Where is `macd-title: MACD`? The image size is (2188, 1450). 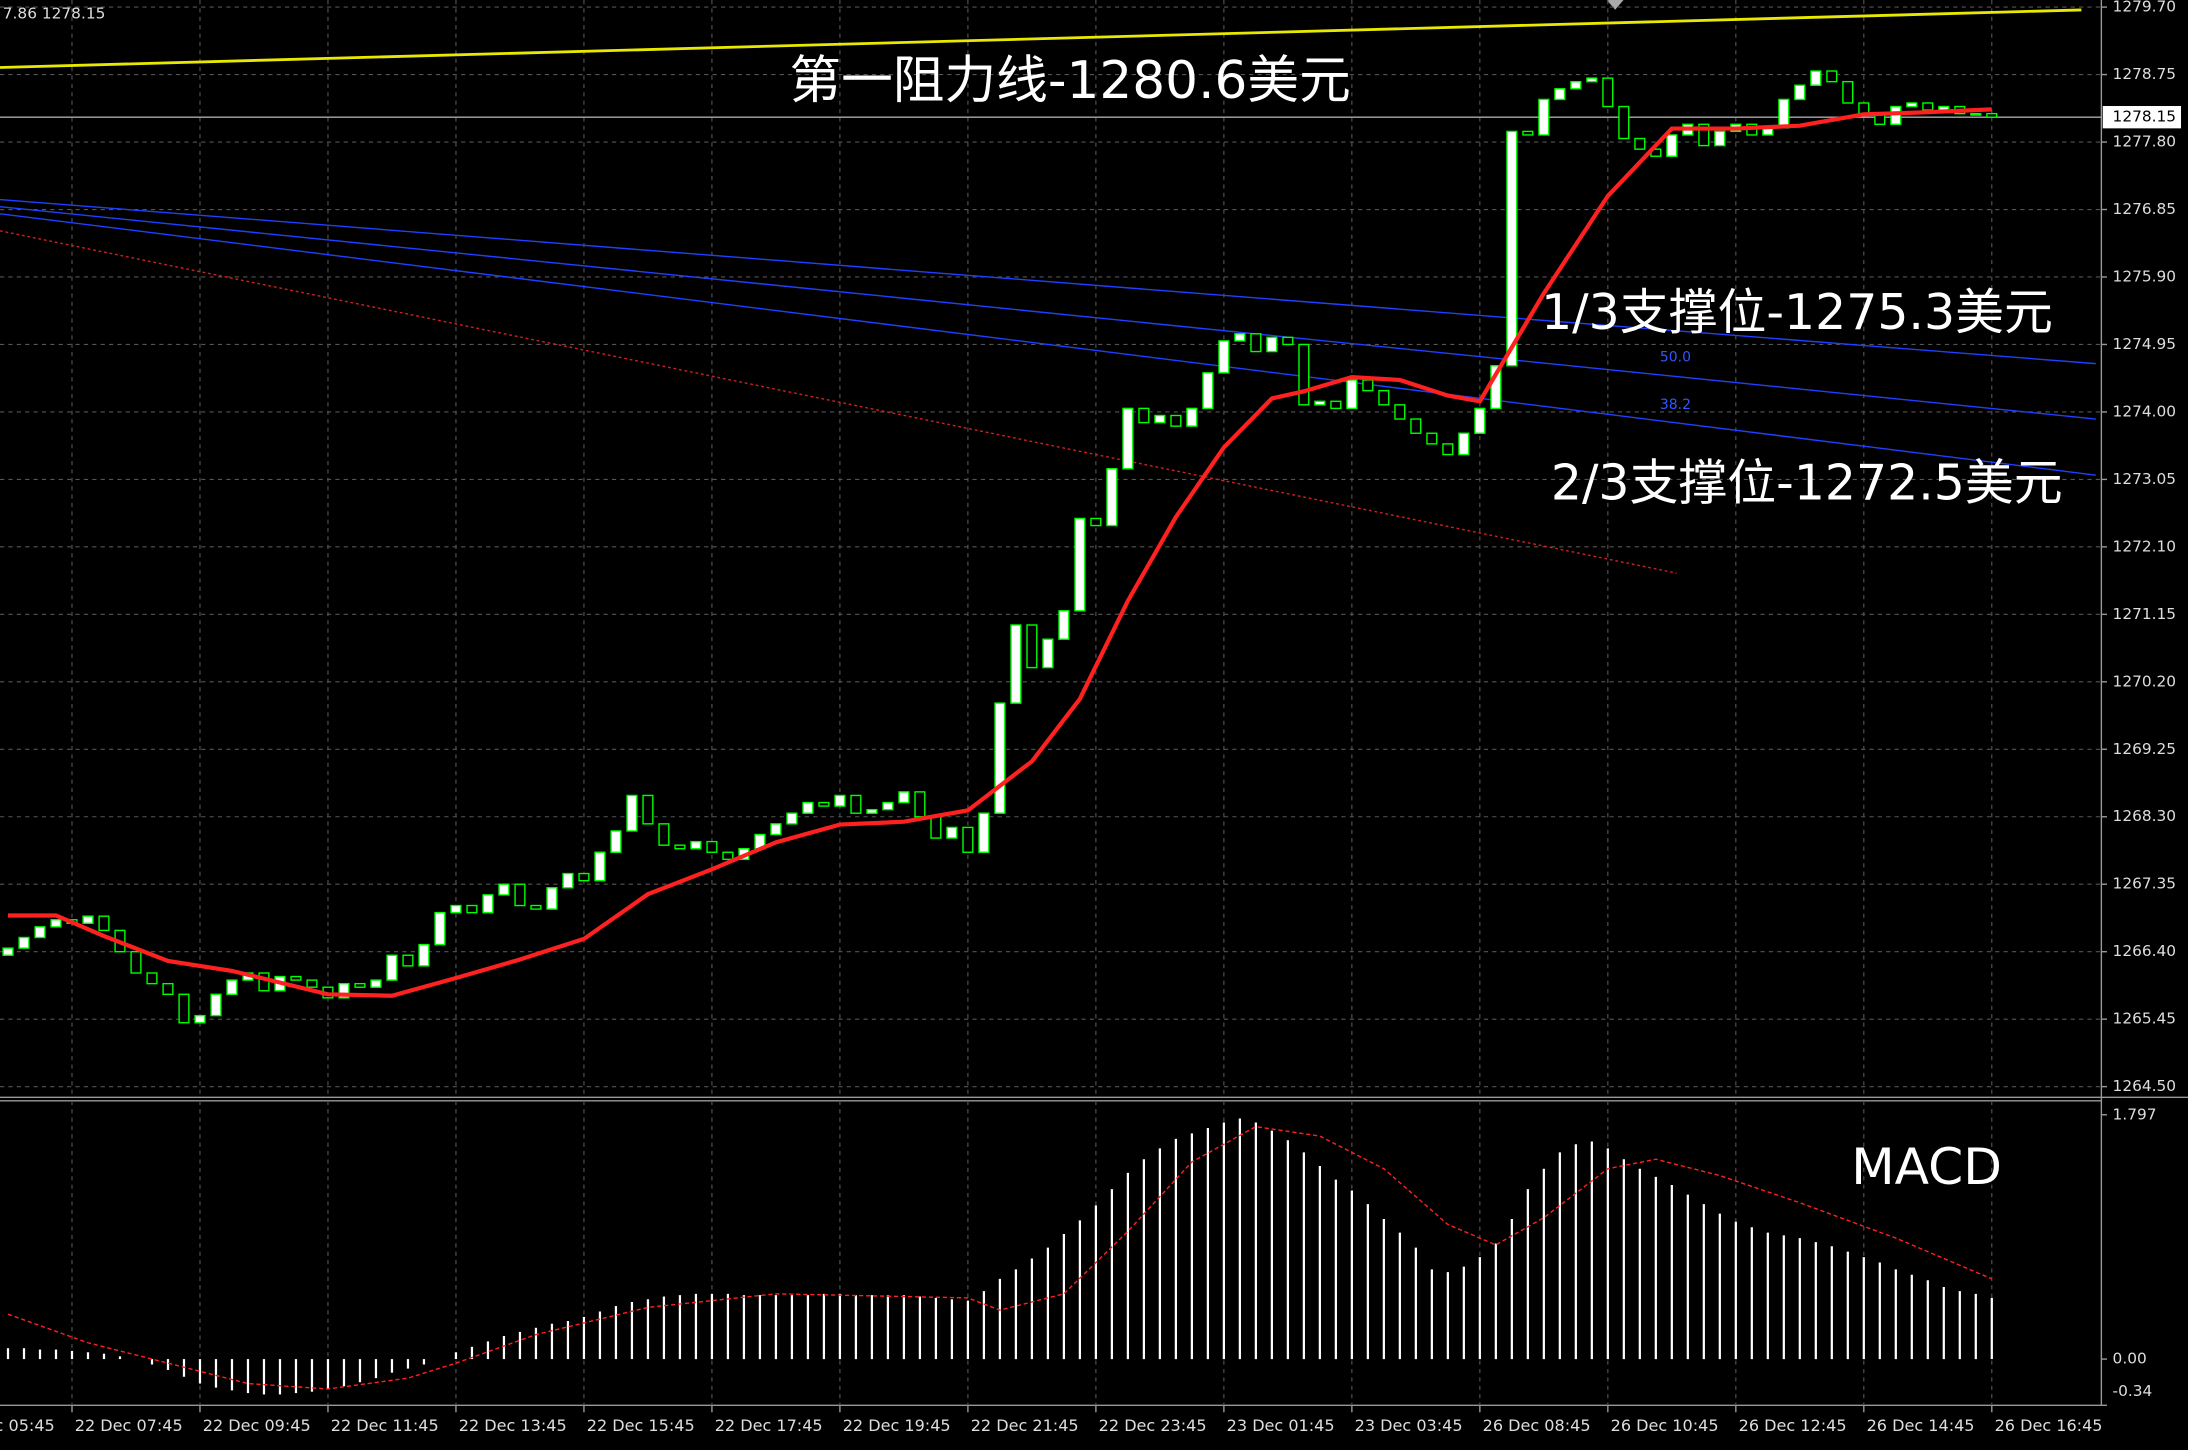
macd-title: MACD is located at coordinates (1926, 1166).